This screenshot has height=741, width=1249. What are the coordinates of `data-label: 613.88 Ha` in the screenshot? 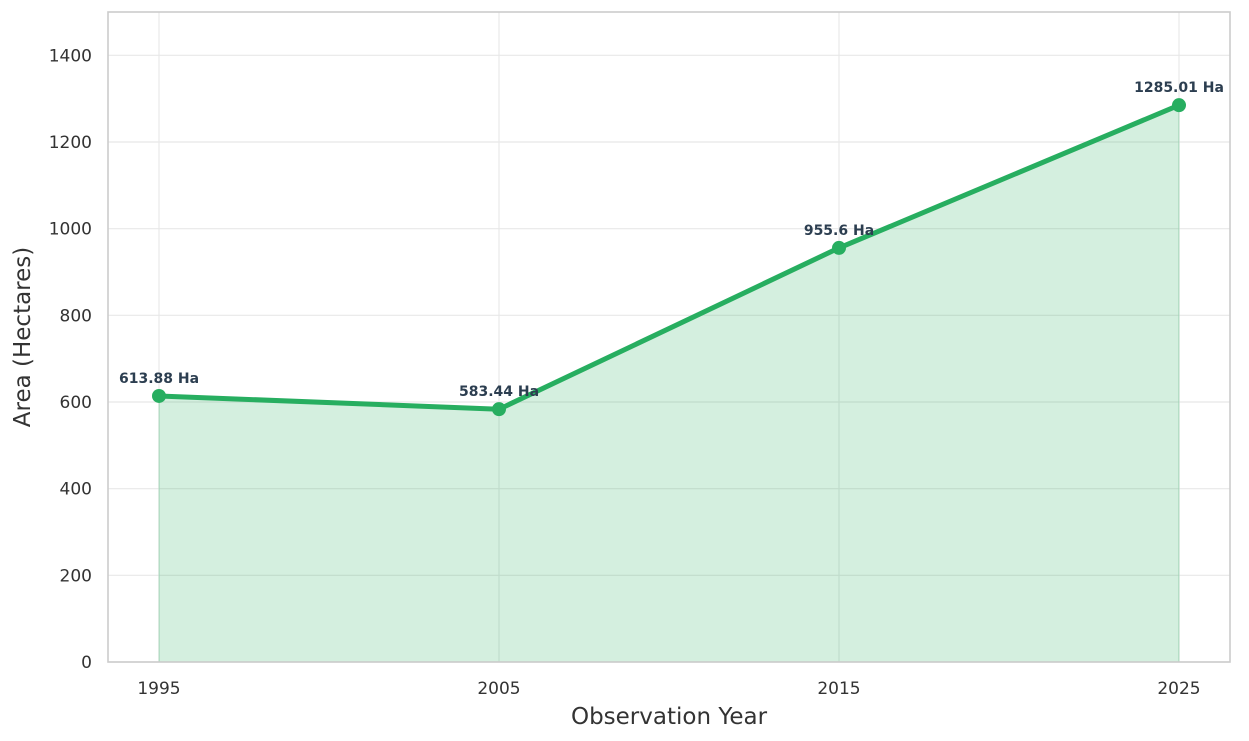 It's located at (159, 379).